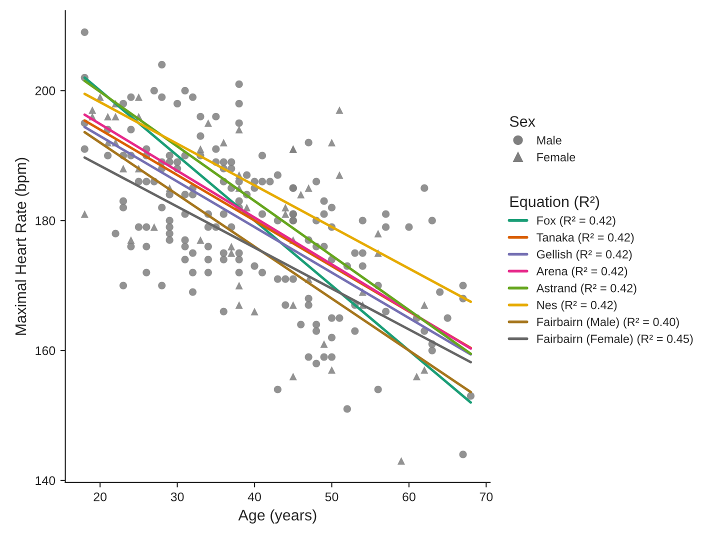  What do you see at coordinates (486, 497) in the screenshot?
I see `x-tick-label: 70` at bounding box center [486, 497].